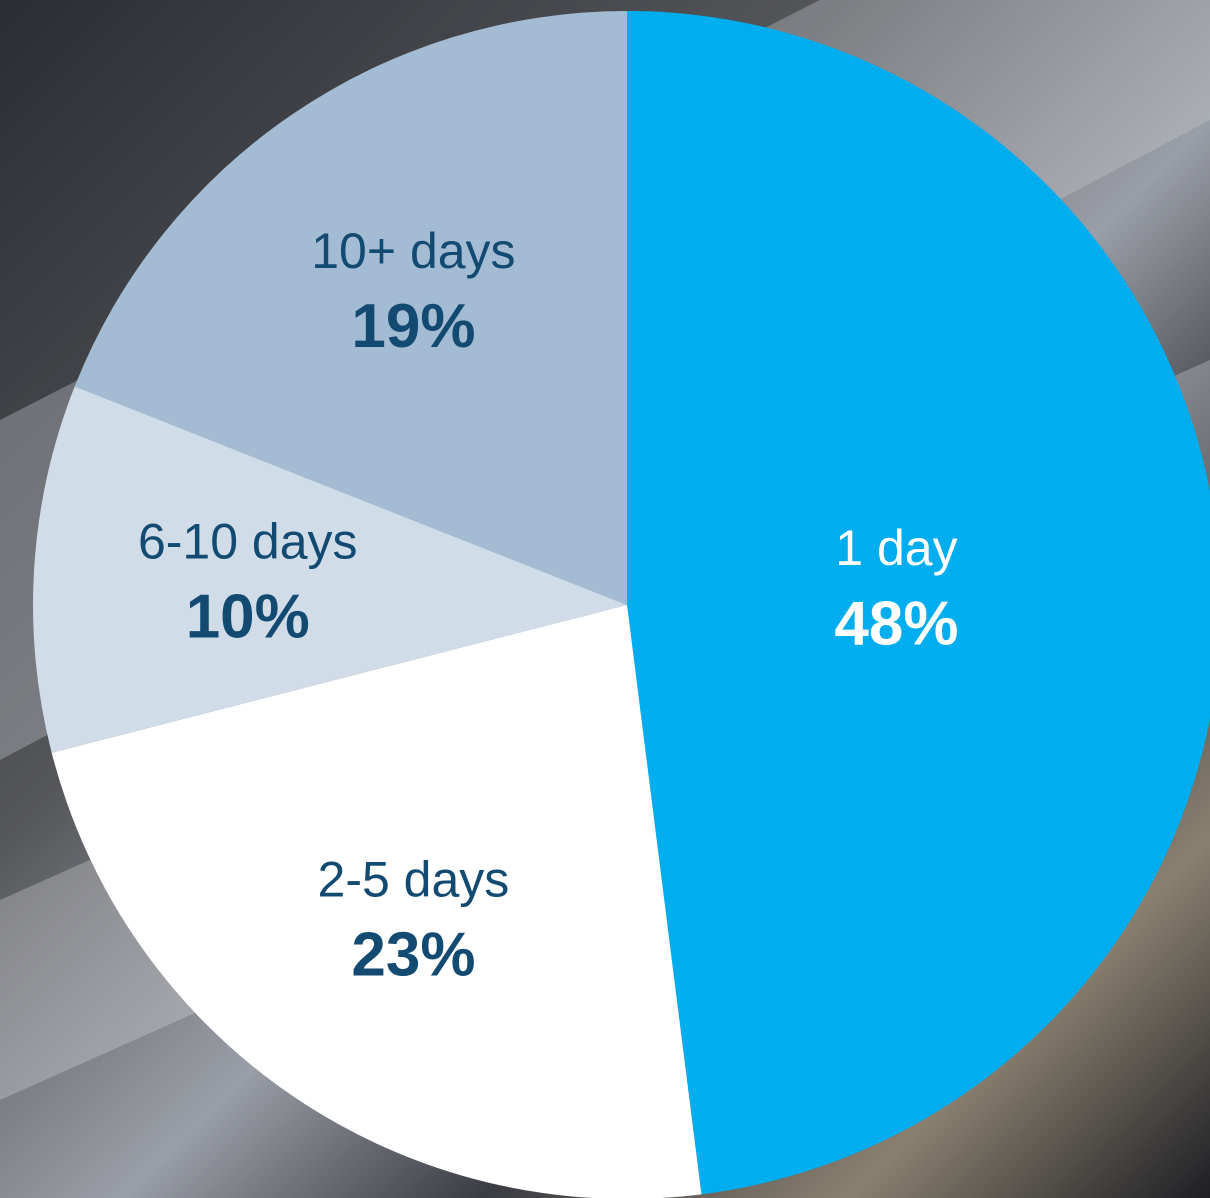  Describe the element at coordinates (248, 541) in the screenshot. I see `slice-label: 6-10 days` at that location.